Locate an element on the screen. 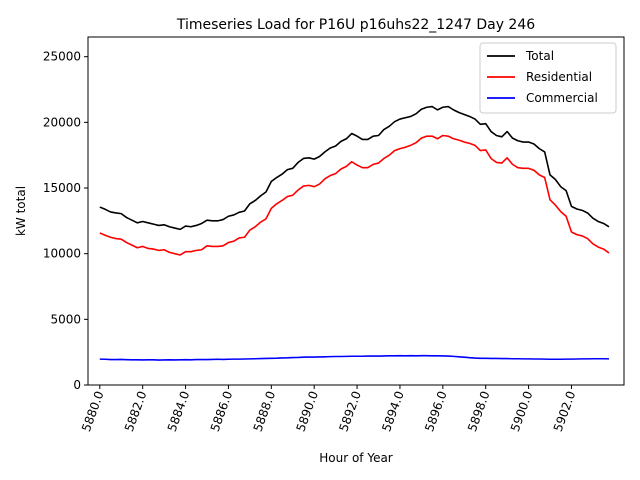 The image size is (640, 480). series-line-commercial is located at coordinates (354, 357).